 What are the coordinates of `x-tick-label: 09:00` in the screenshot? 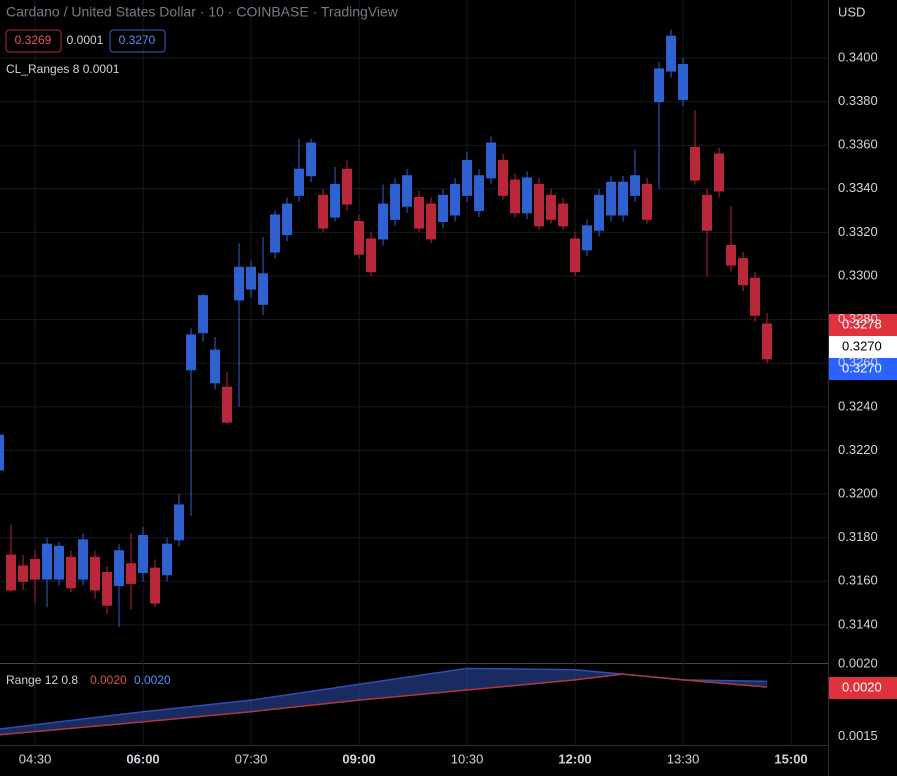 It's located at (358, 758).